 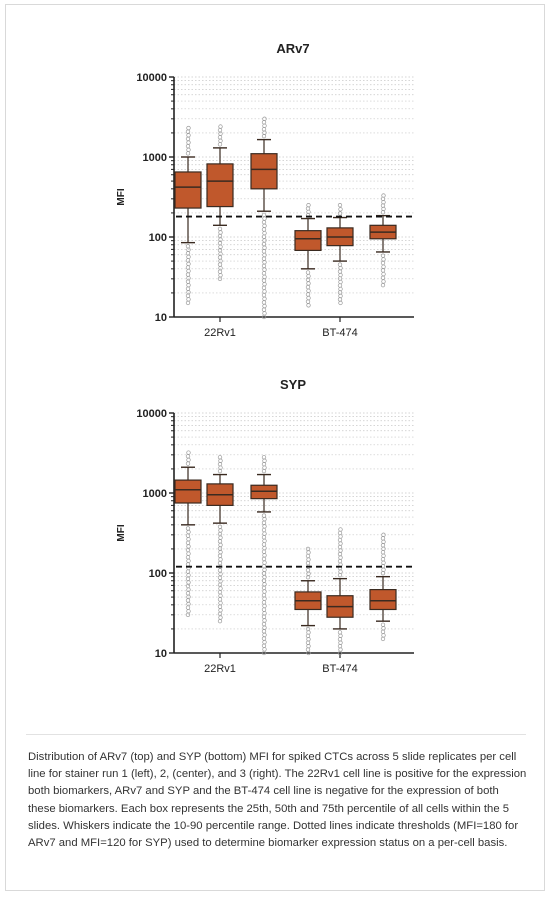 What do you see at coordinates (220, 333) in the screenshot?
I see `x-category-label: 22Rv1` at bounding box center [220, 333].